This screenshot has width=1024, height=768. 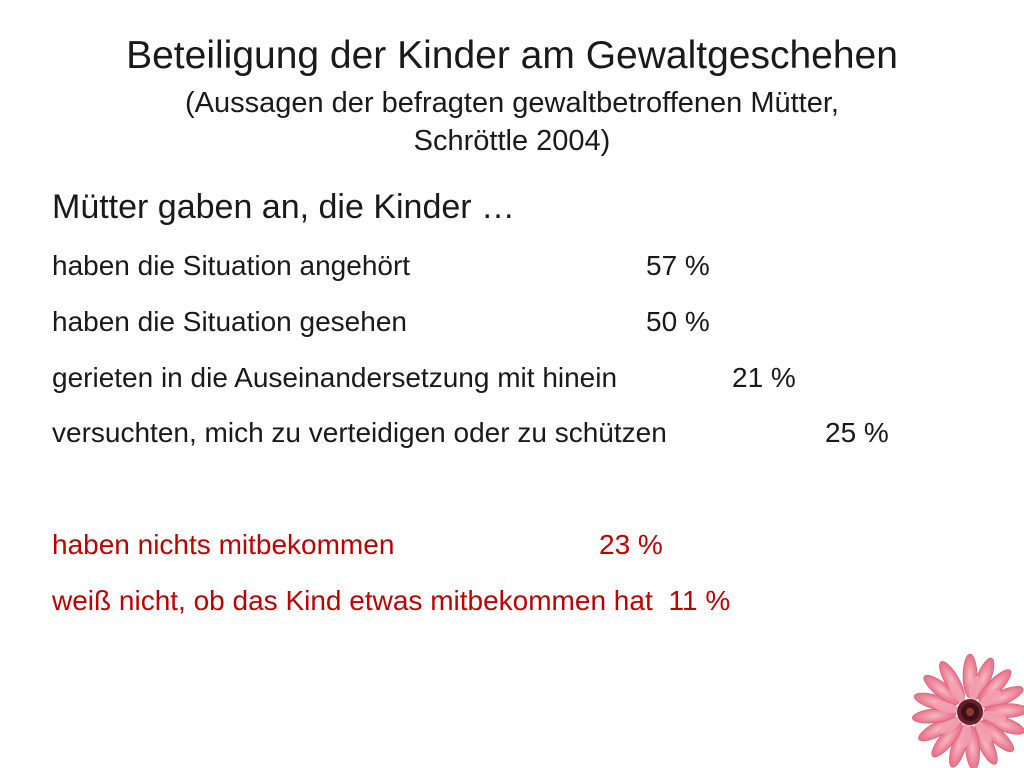 What do you see at coordinates (968, 710) in the screenshot?
I see `pink-gerbera-flower-icon` at bounding box center [968, 710].